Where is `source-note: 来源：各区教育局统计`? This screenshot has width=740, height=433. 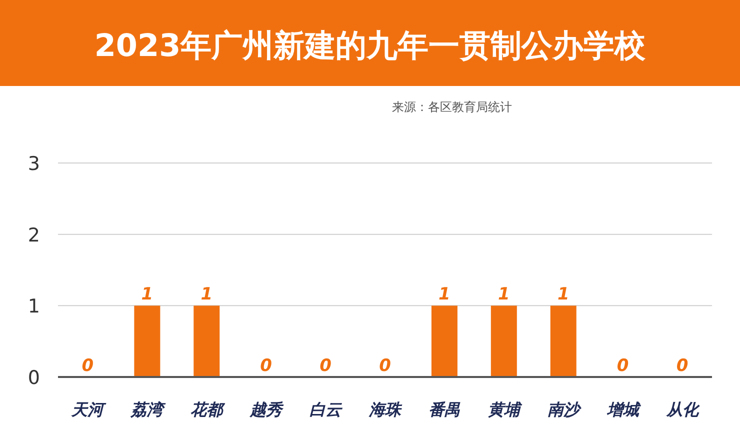 source-note: 来源：各区教育局统计 is located at coordinates (452, 107).